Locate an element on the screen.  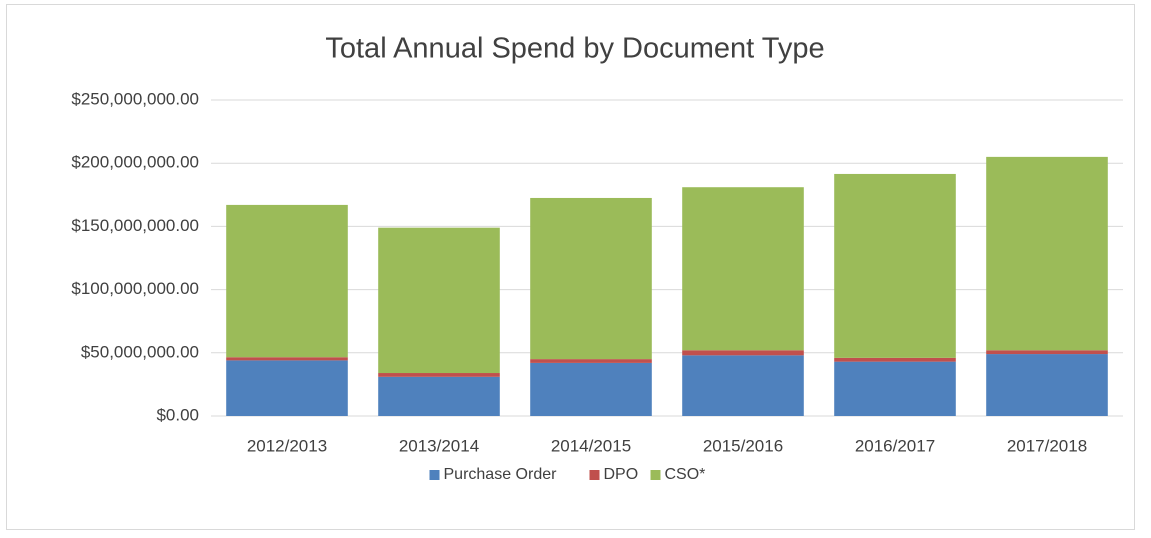
y-tick-label: $150,000,000.00 is located at coordinates (135, 225).